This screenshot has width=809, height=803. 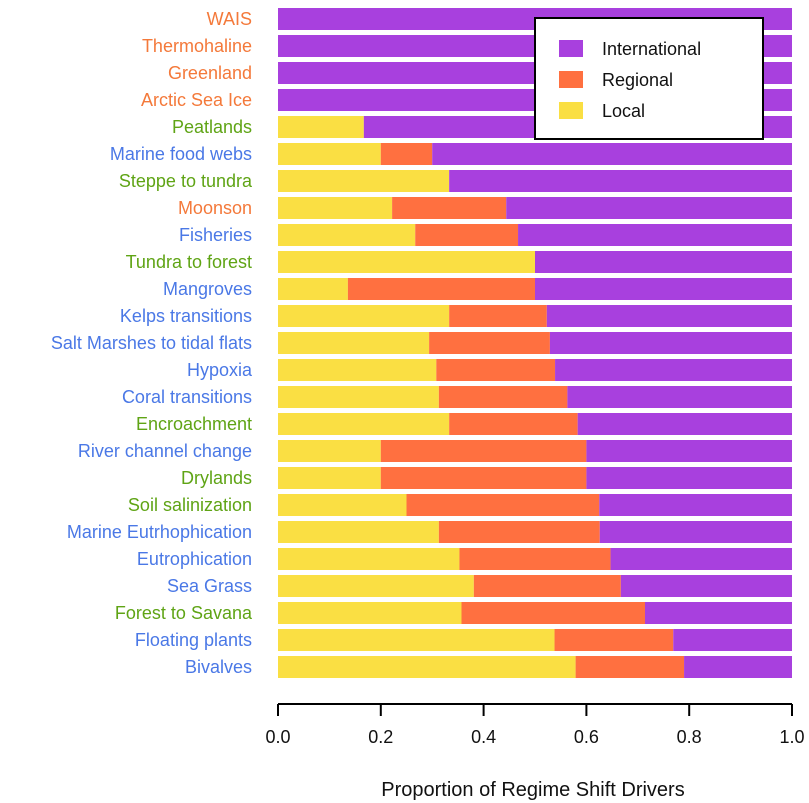 What do you see at coordinates (193, 640) in the screenshot?
I see `category-label: Floating plants` at bounding box center [193, 640].